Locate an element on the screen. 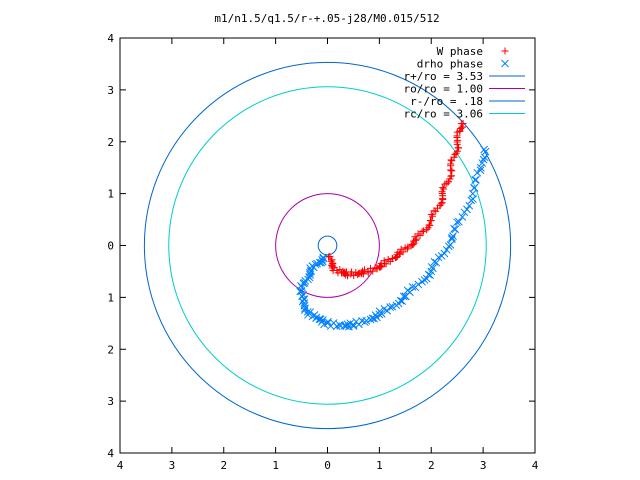 The width and height of the screenshot is (640, 480). x-tick-label: 0 is located at coordinates (327, 465).